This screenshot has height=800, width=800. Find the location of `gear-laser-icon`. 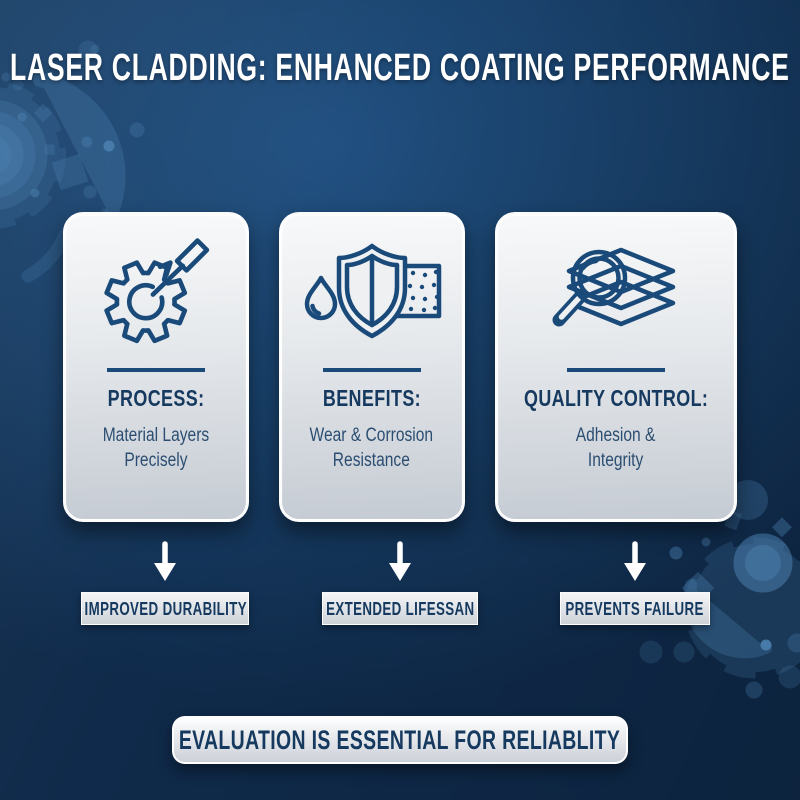

gear-laser-icon is located at coordinates (157, 290).